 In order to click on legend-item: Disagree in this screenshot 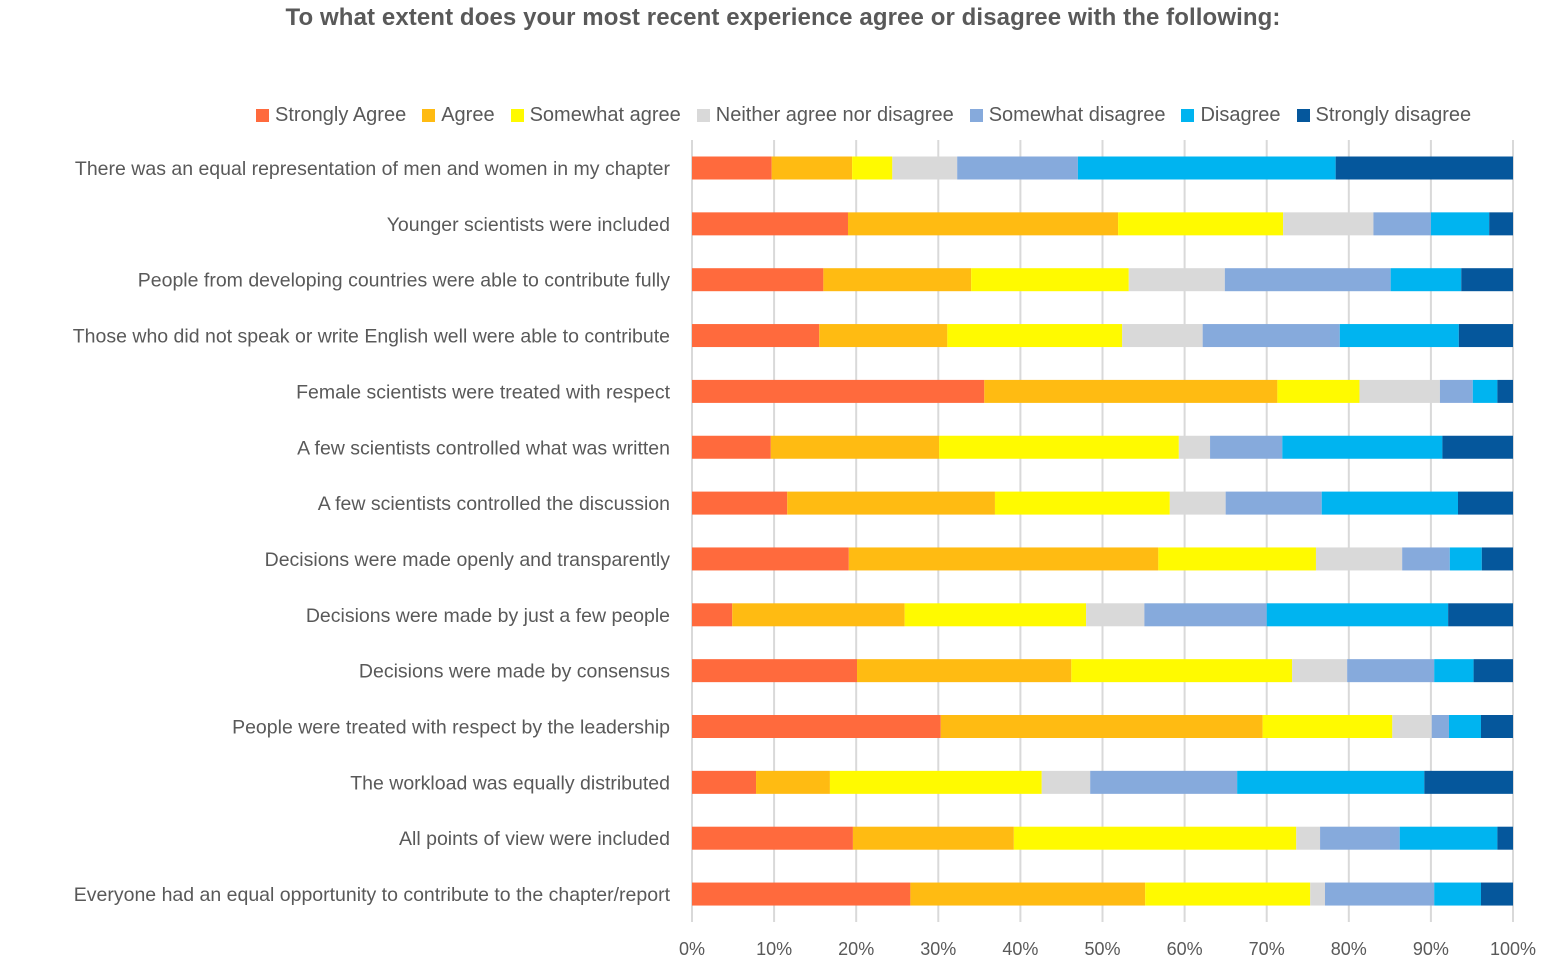, I will do `click(1231, 115)`.